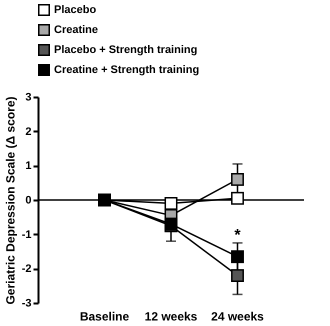 This screenshot has width=330, height=326. I want to click on legend-label: Creatine, so click(76, 30).